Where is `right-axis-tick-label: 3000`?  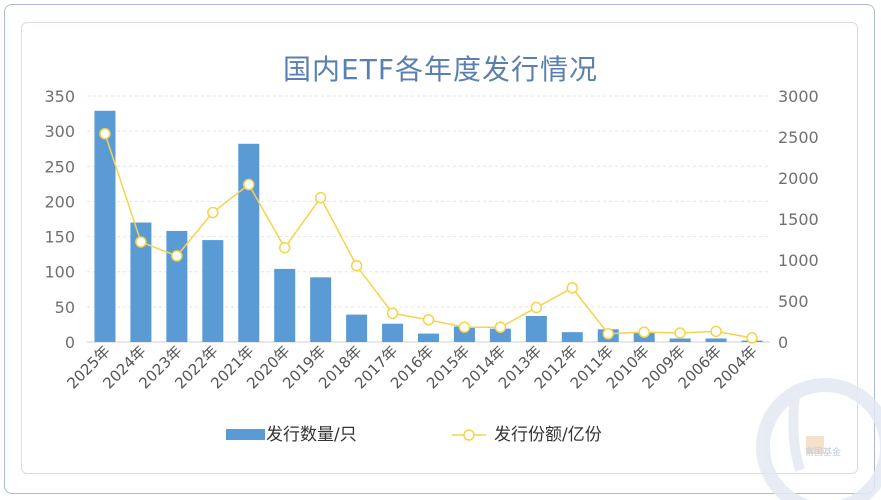 right-axis-tick-label: 3000 is located at coordinates (798, 96).